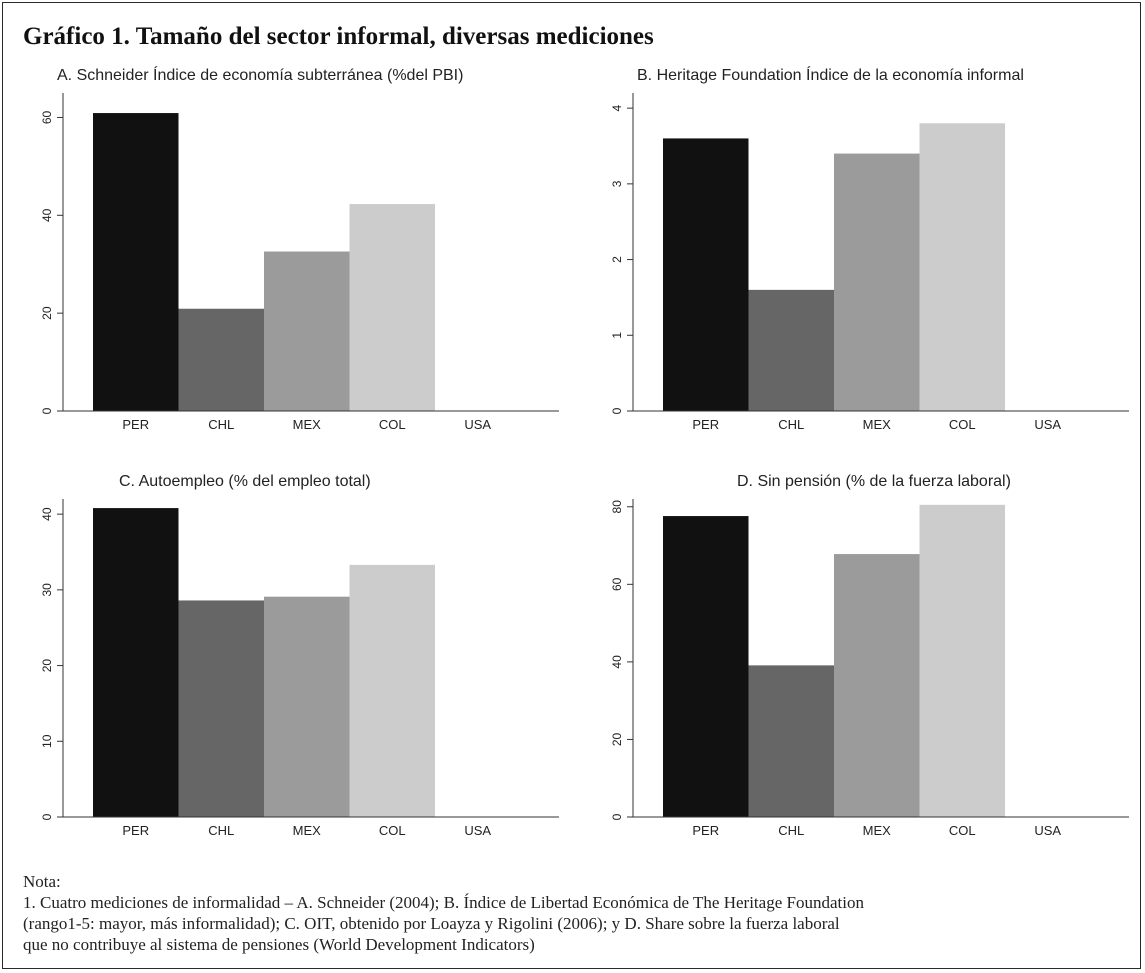 Image resolution: width=1145 pixels, height=973 pixels. What do you see at coordinates (477, 830) in the screenshot?
I see `x-tick-label-c-usa: USA` at bounding box center [477, 830].